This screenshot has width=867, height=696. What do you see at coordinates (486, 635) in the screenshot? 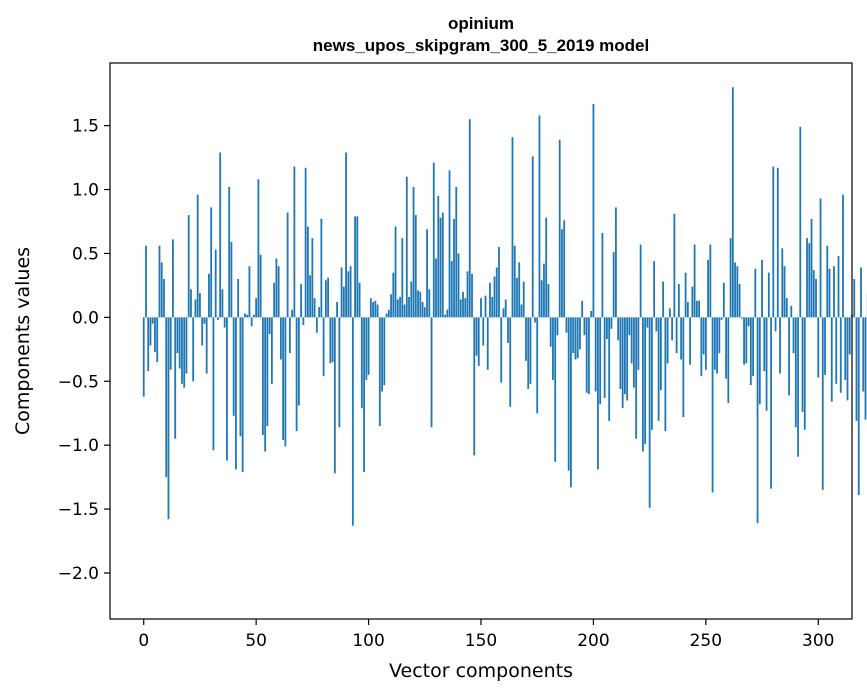
I see `x-axis-ticks: 0 50 100 150 200 250 300` at bounding box center [486, 635].